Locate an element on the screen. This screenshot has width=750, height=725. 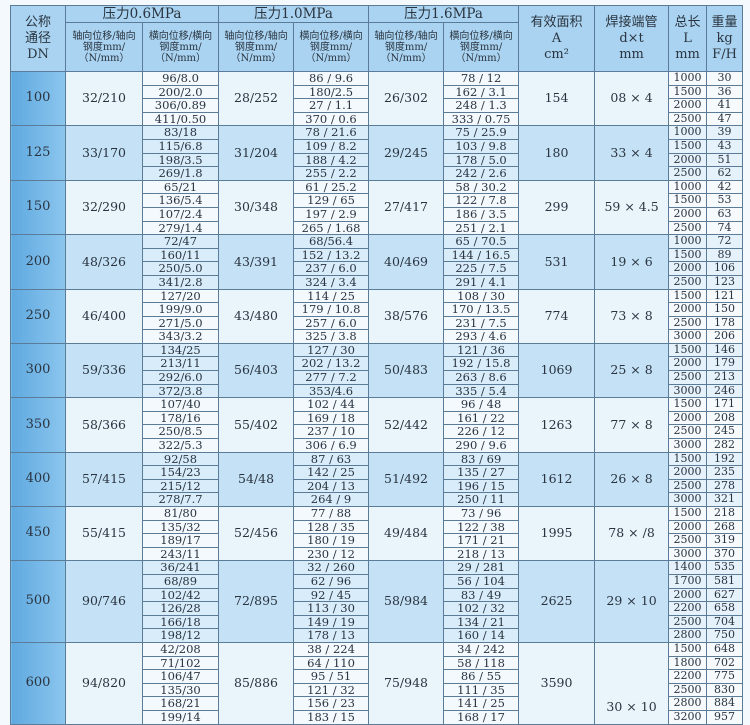
table-row: 136/5.4 129 / 65 122 / 7.8 1500 53 is located at coordinates (377, 200).